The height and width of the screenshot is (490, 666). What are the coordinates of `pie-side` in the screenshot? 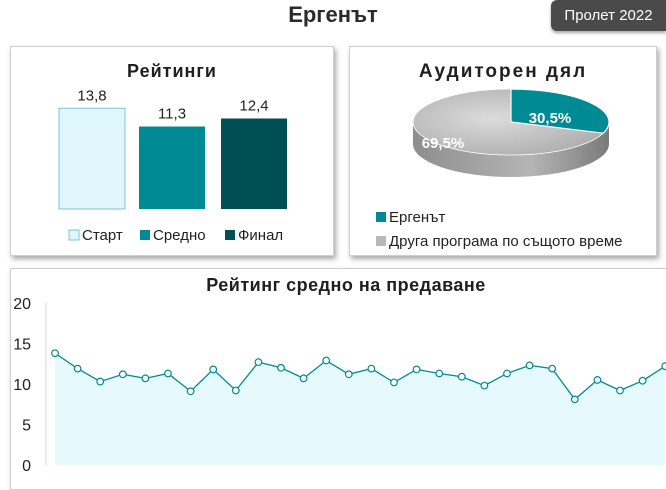 It's located at (511, 149).